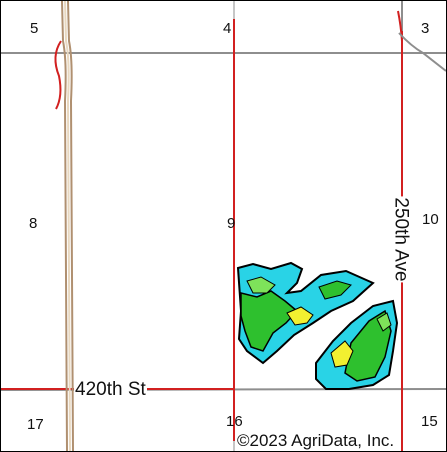 This screenshot has width=447, height=452. Describe the element at coordinates (425, 28) in the screenshot. I see `section-label-3: 3` at that location.